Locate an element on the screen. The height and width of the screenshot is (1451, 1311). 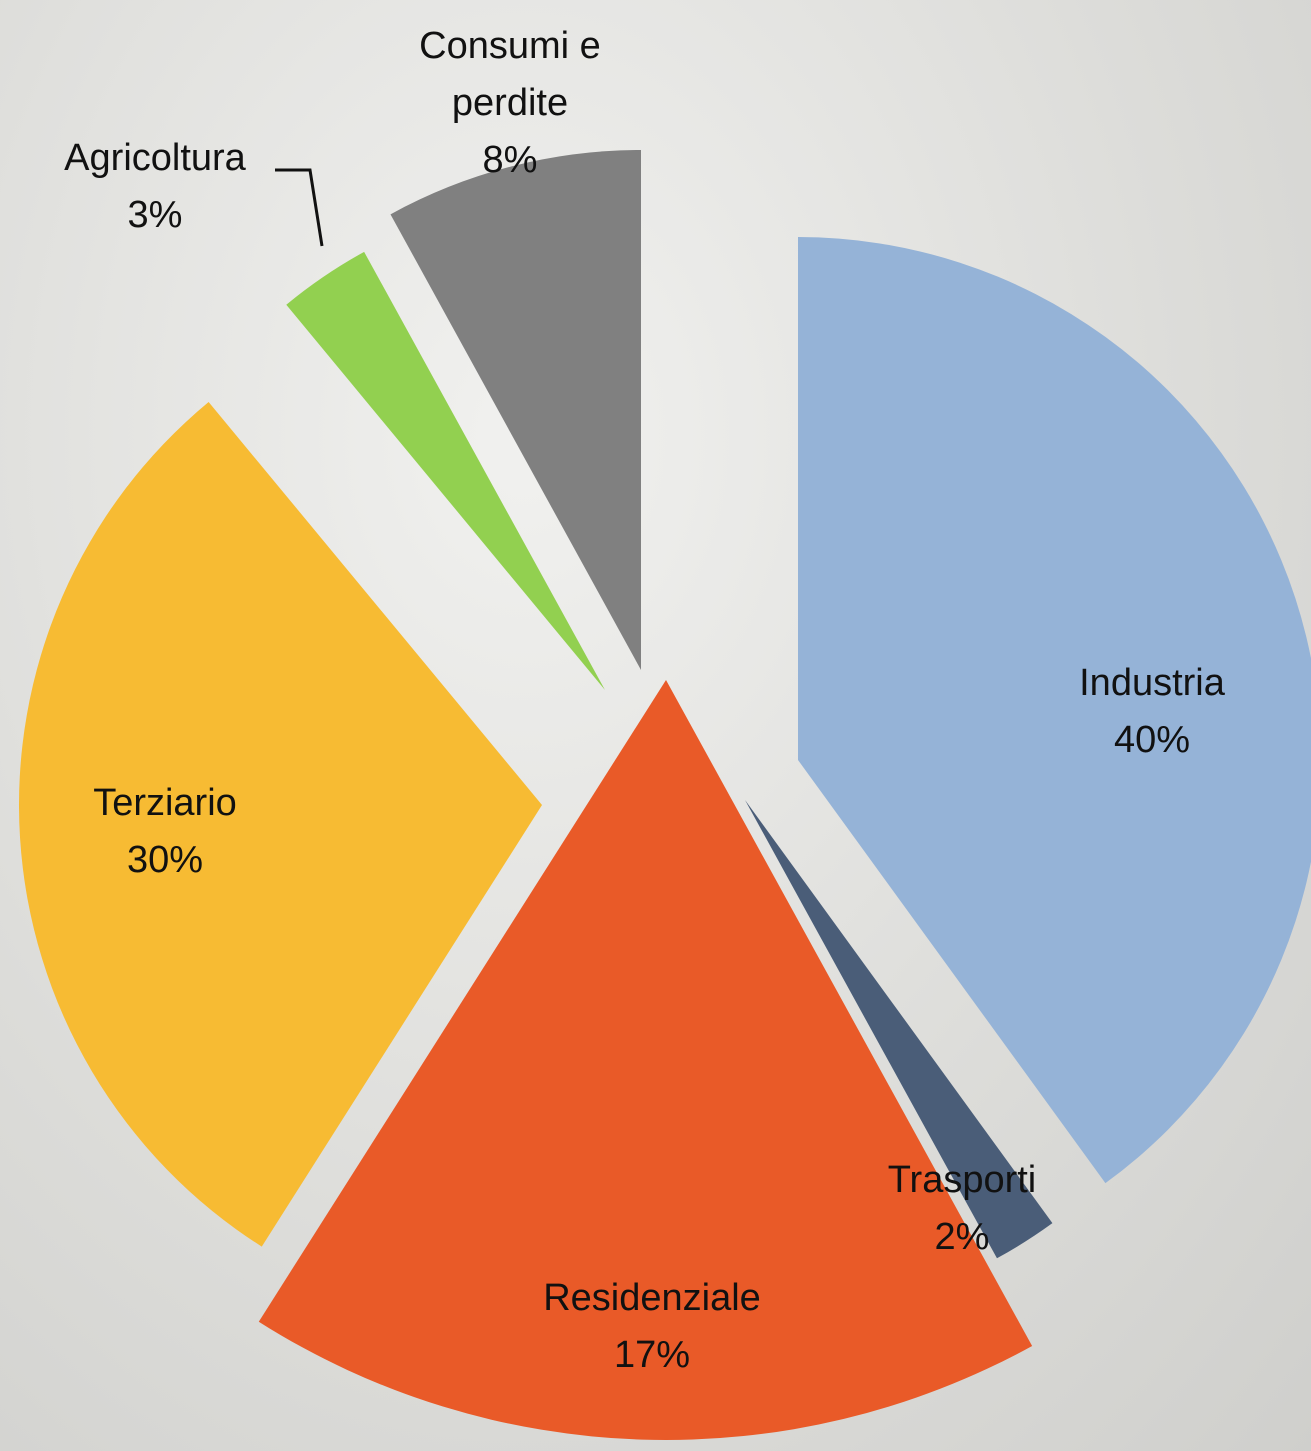
category-label: Trasporti is located at coordinates (962, 1180).